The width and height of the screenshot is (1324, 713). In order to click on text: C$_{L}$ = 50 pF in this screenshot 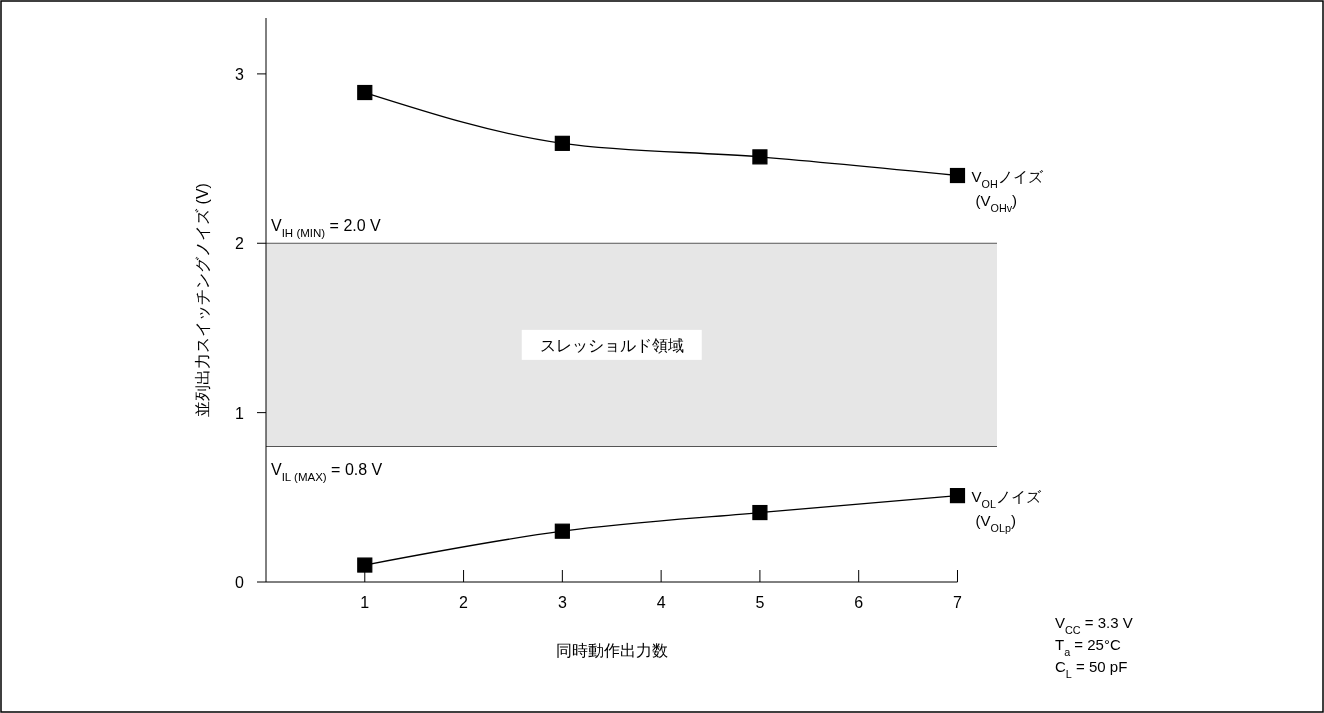, I will do `click(1091, 669)`.